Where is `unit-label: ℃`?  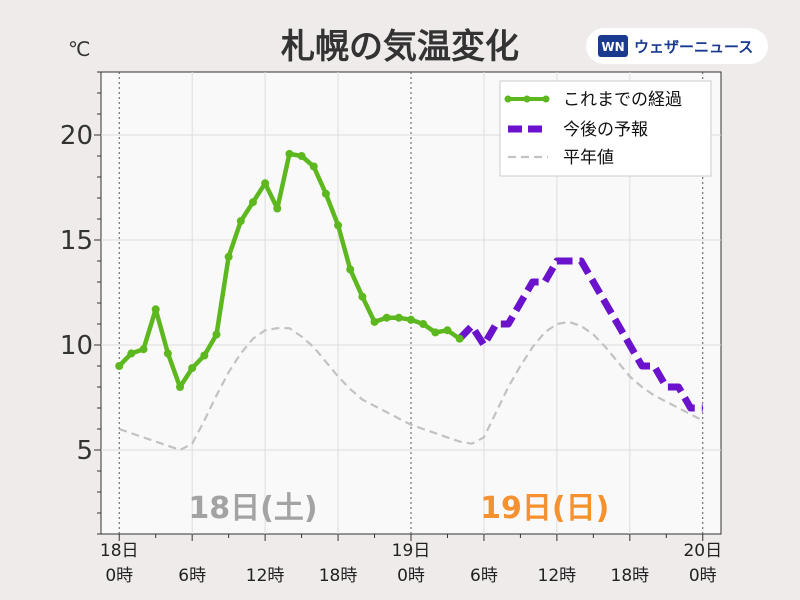 unit-label: ℃ is located at coordinates (79, 49).